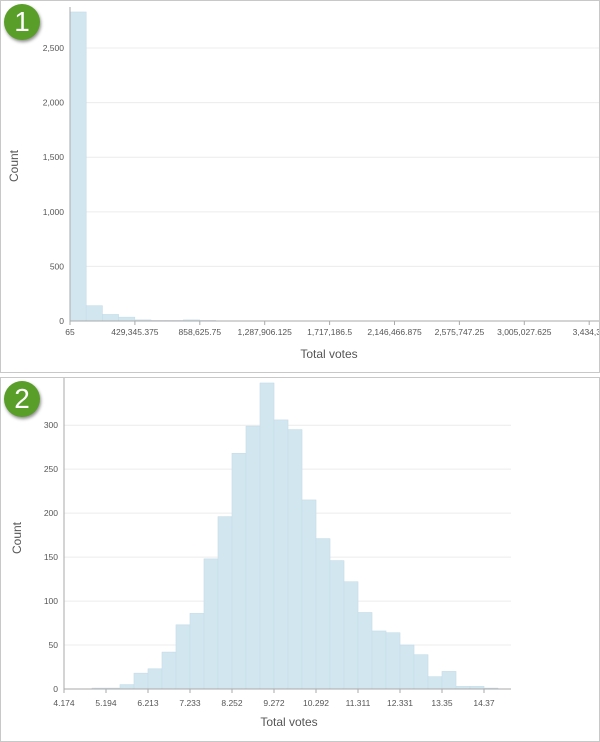 The image size is (600, 742). I want to click on y-tick-label: 250, so click(51, 469).